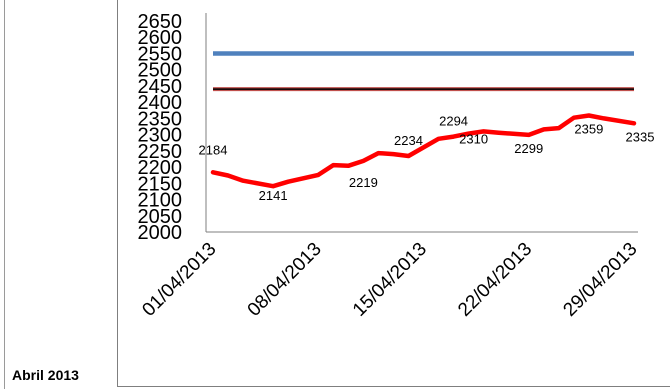  Describe the element at coordinates (273, 195) in the screenshot. I see `data-label: 2141` at that location.